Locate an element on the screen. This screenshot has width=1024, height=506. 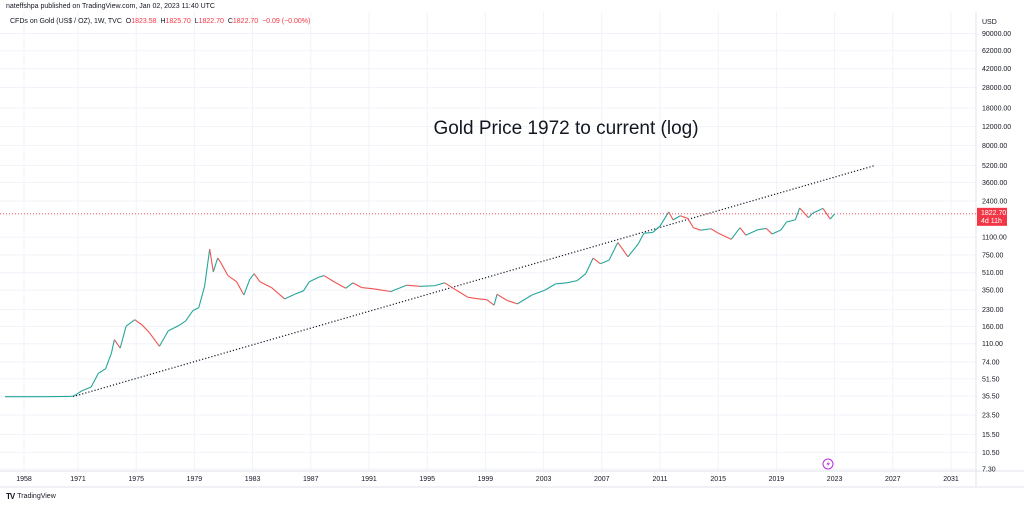
x-tick-label: 1975 is located at coordinates (136, 479).